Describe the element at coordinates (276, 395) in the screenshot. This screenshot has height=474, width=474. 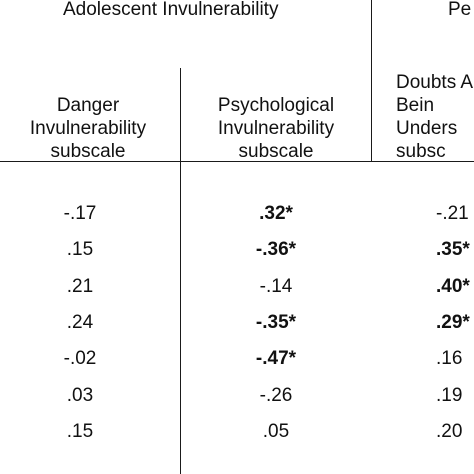
I see `cell-psychological: -.26` at that location.